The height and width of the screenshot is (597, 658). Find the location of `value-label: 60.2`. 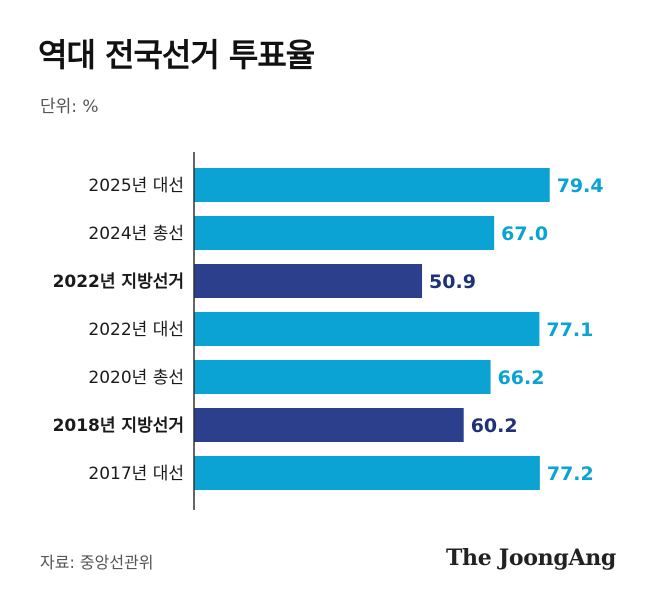

value-label: 60.2 is located at coordinates (494, 426).